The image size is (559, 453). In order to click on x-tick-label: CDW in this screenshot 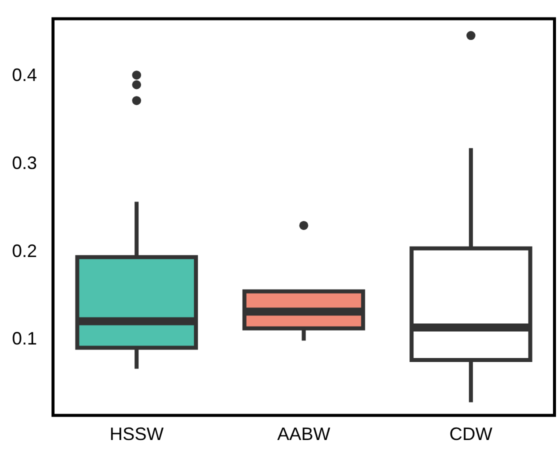, I will do `click(470, 434)`.